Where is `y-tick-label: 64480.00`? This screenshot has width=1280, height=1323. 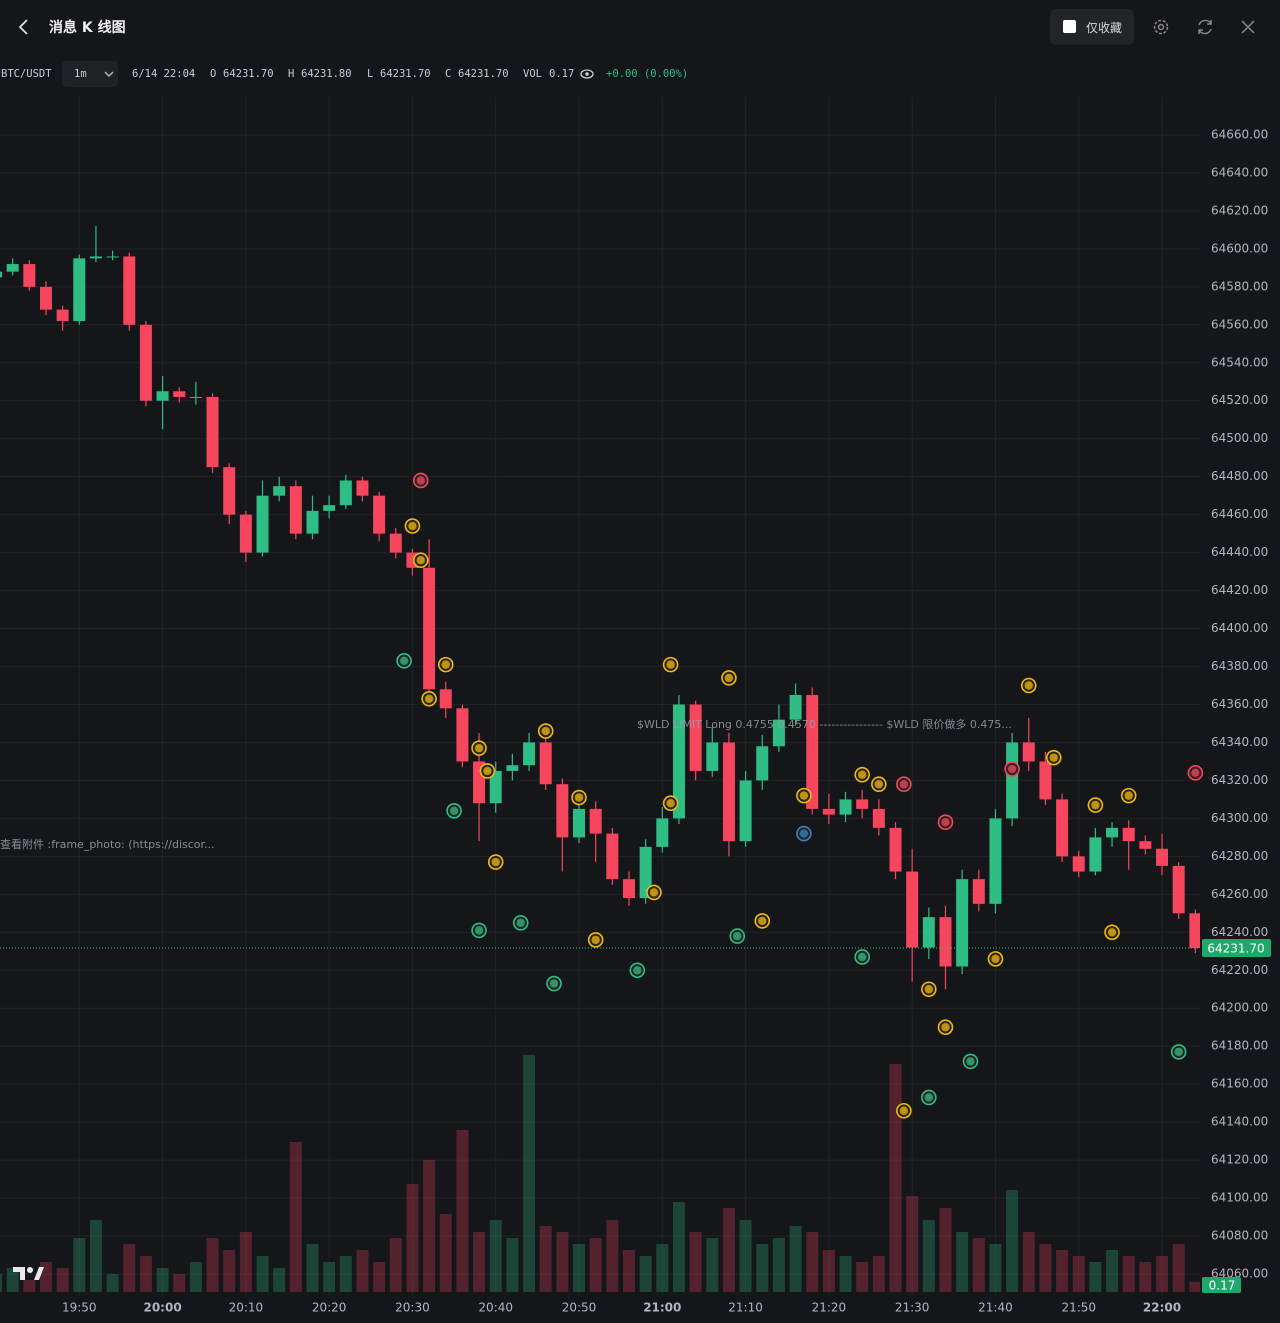 y-tick-label: 64480.00 is located at coordinates (1239, 476).